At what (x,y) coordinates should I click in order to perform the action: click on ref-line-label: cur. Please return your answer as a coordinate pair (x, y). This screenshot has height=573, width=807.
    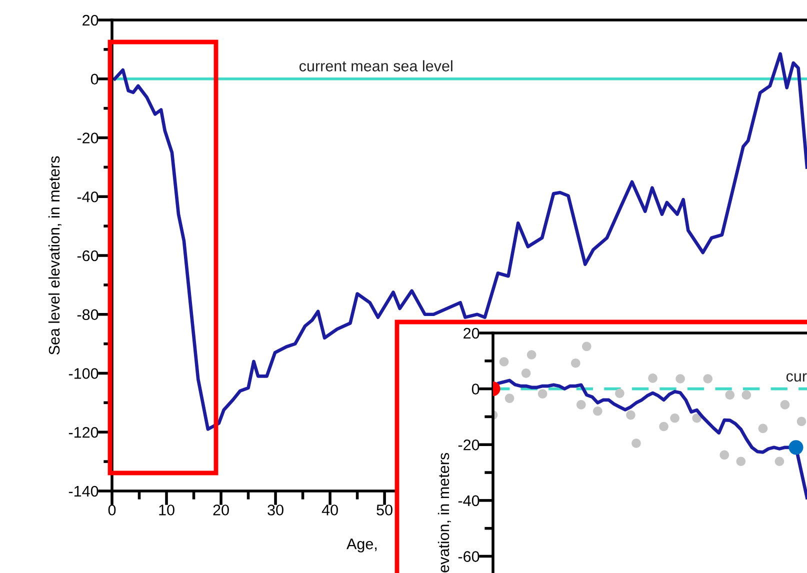
    Looking at the image, I should click on (796, 377).